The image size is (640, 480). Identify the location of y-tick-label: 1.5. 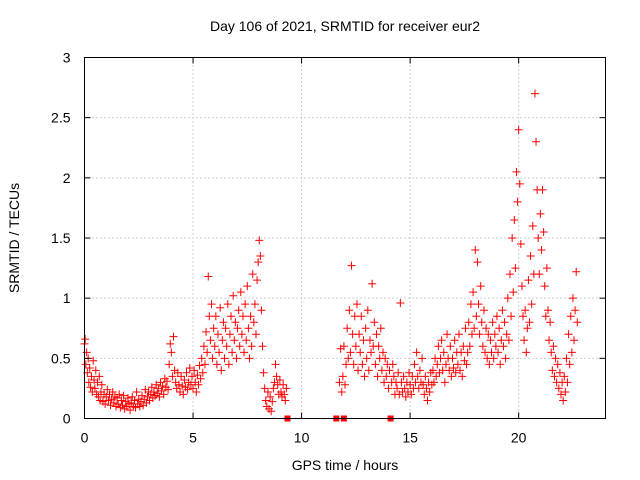
(61, 238).